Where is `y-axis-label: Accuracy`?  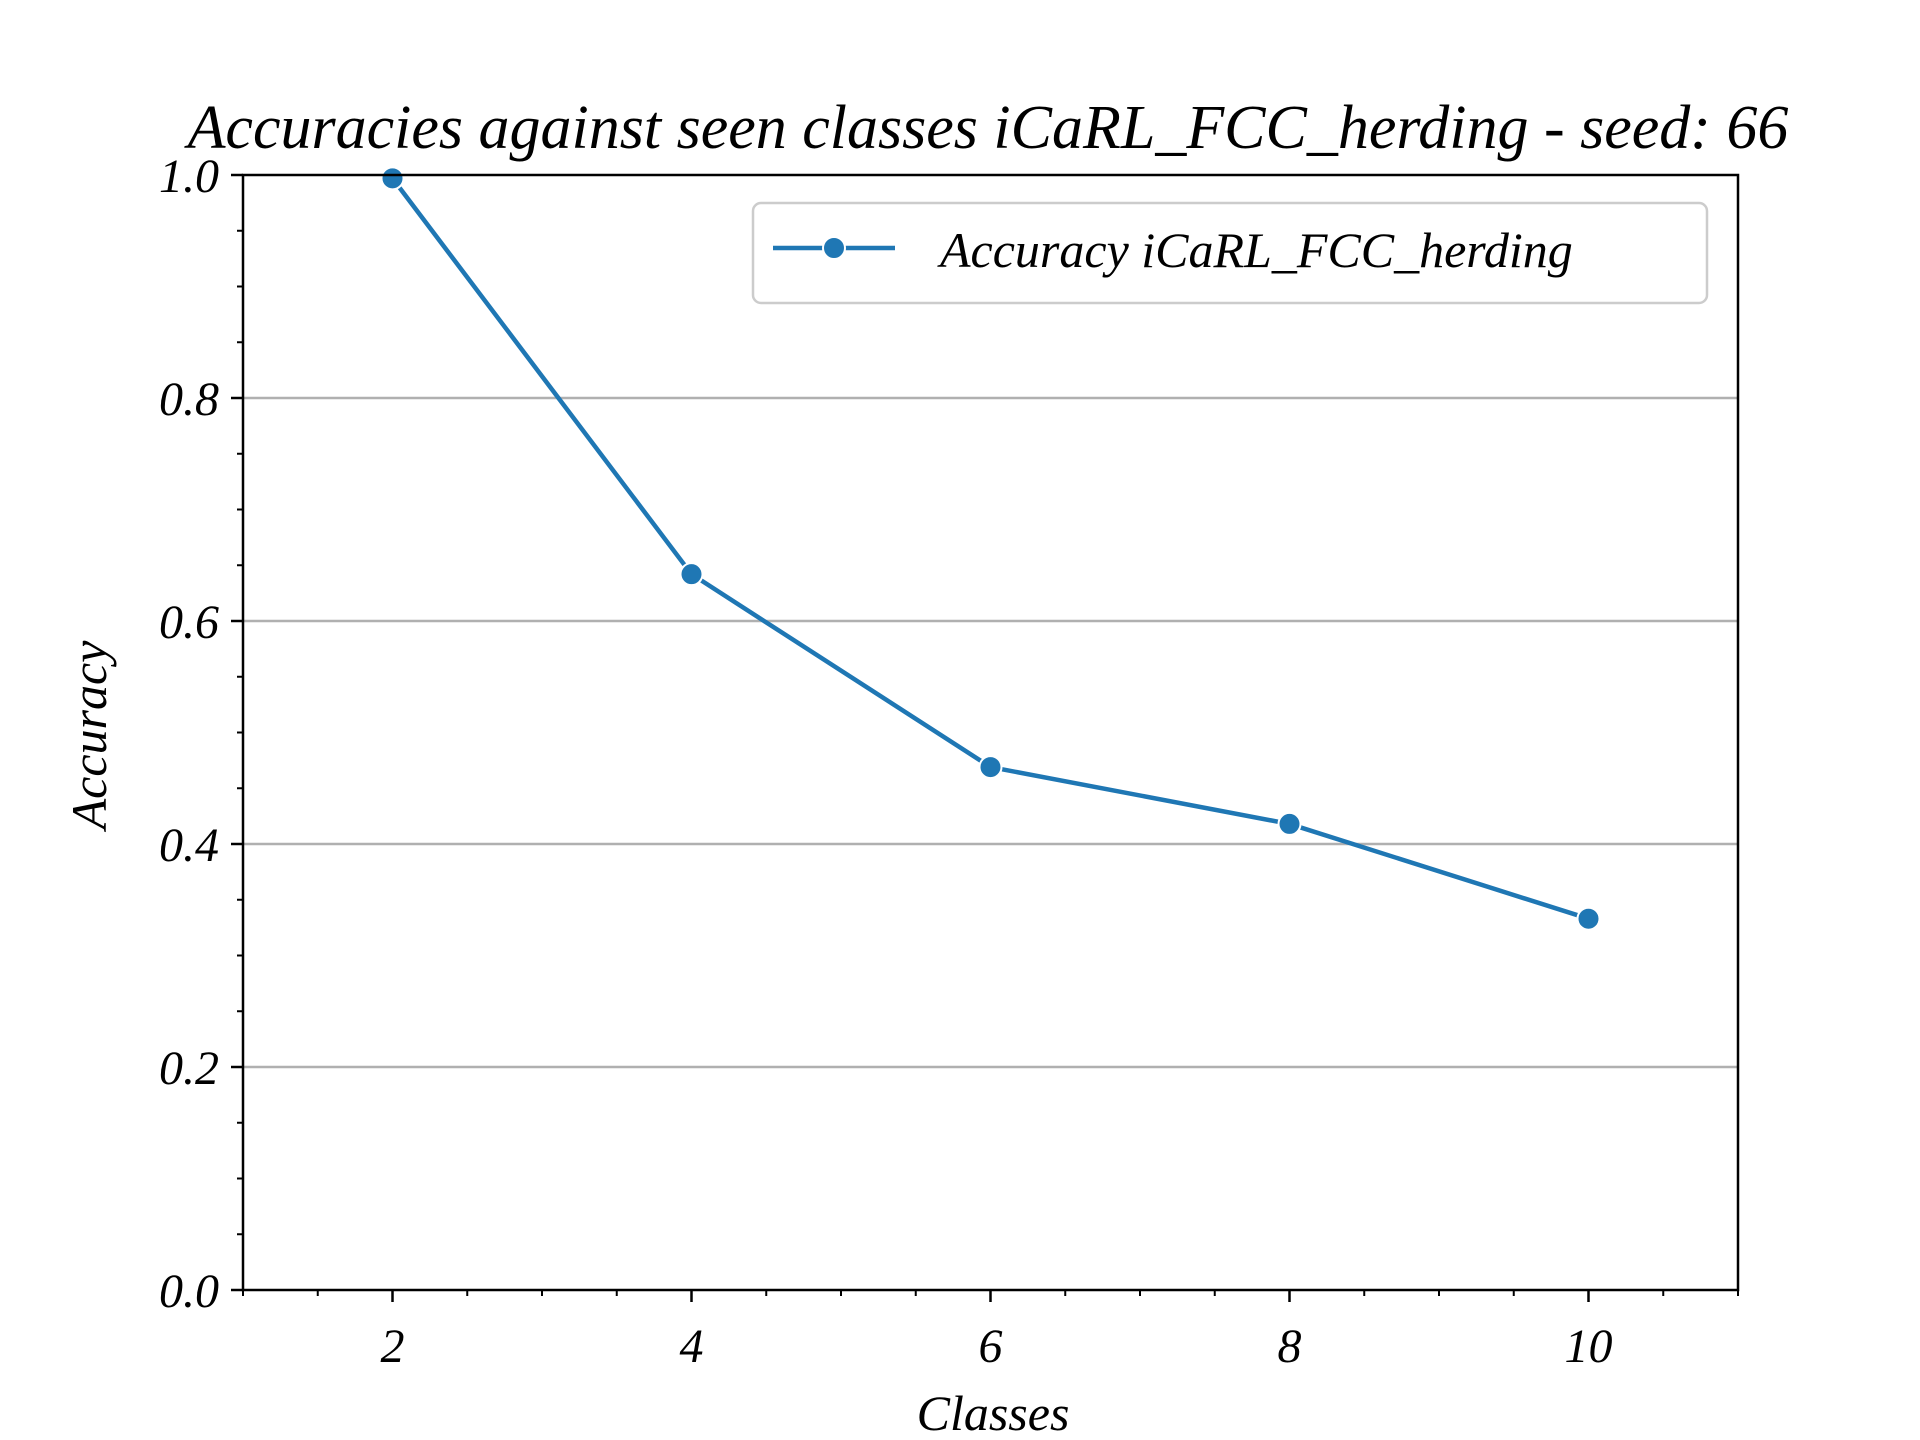 y-axis-label: Accuracy is located at coordinates (89, 736).